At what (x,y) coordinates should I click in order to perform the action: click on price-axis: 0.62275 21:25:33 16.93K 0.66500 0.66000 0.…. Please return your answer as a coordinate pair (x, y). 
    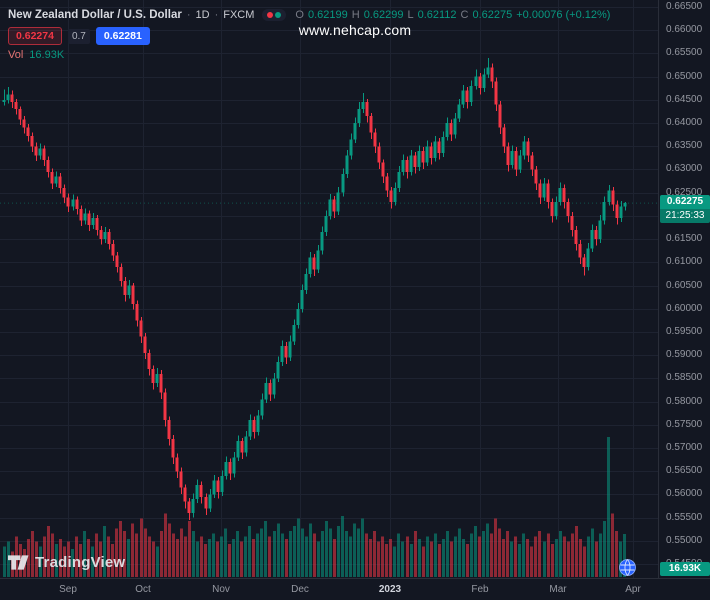
    Looking at the image, I should click on (684, 289).